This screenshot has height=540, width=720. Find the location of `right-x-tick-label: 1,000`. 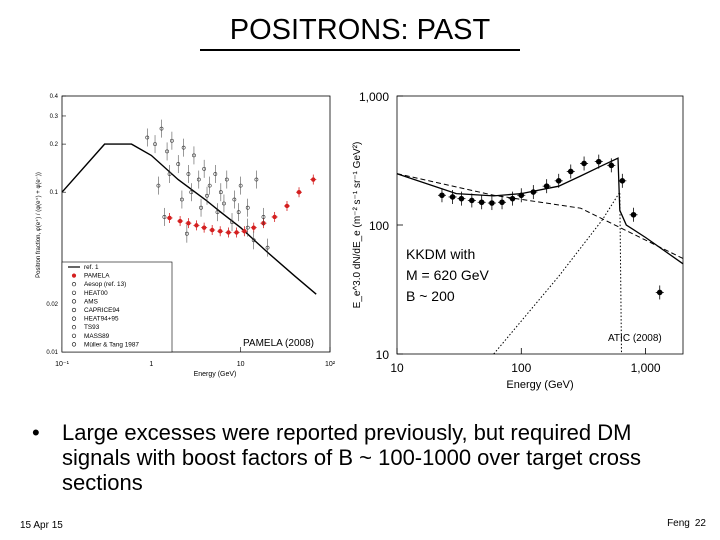

right-x-tick-label: 1,000 is located at coordinates (646, 368).